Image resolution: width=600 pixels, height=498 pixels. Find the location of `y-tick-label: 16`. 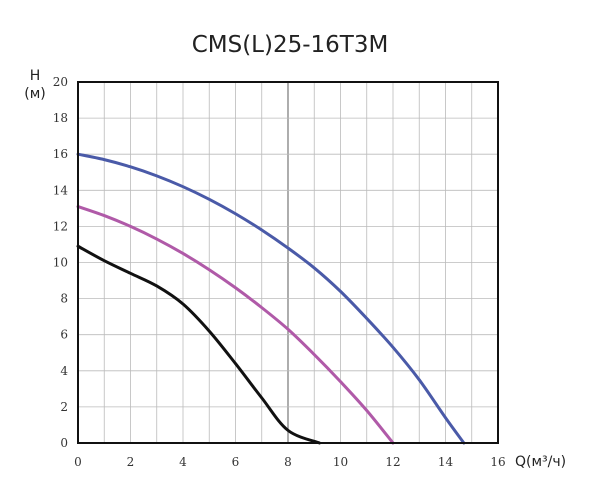

y-tick-label: 16 is located at coordinates (60, 154).